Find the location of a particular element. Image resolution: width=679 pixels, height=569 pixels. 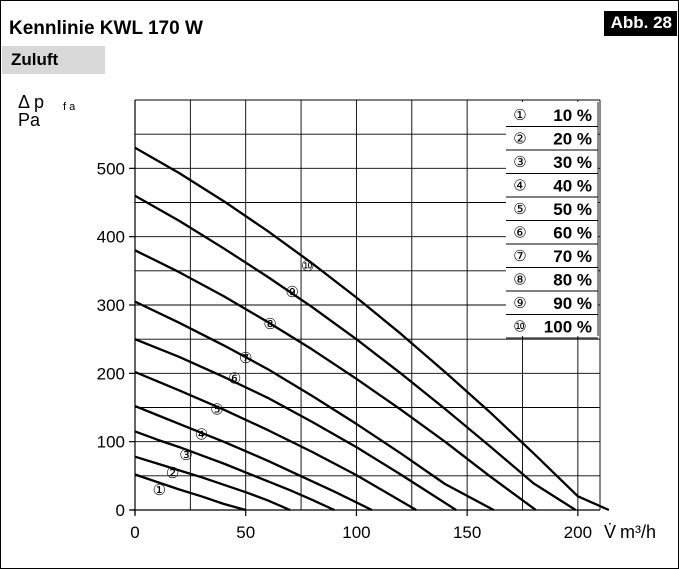

legend-background is located at coordinates (552, 219).